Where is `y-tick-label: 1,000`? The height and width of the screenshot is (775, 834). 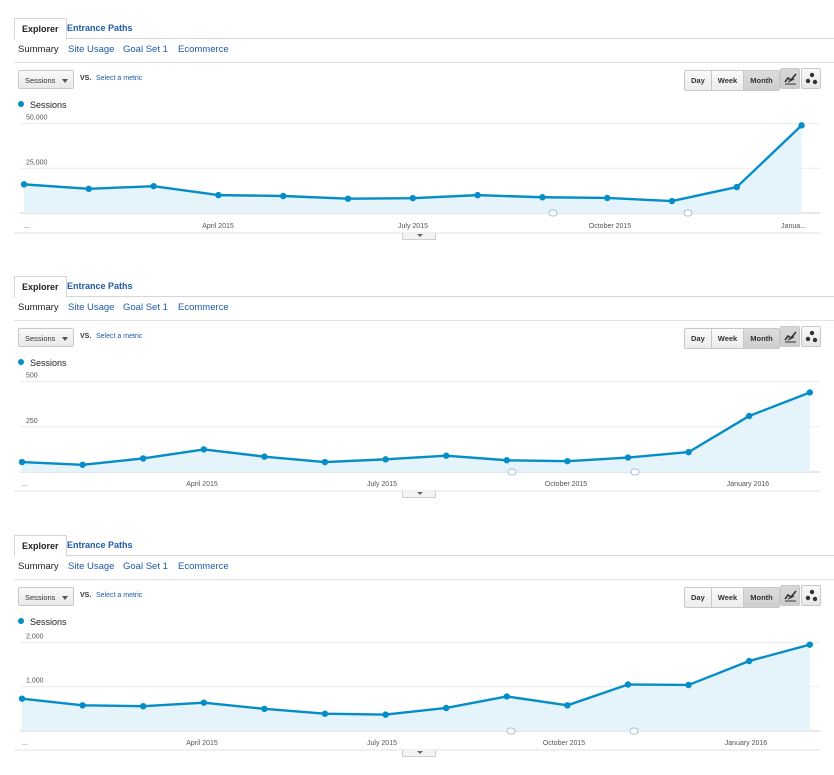
y-tick-label: 1,000 is located at coordinates (35, 681).